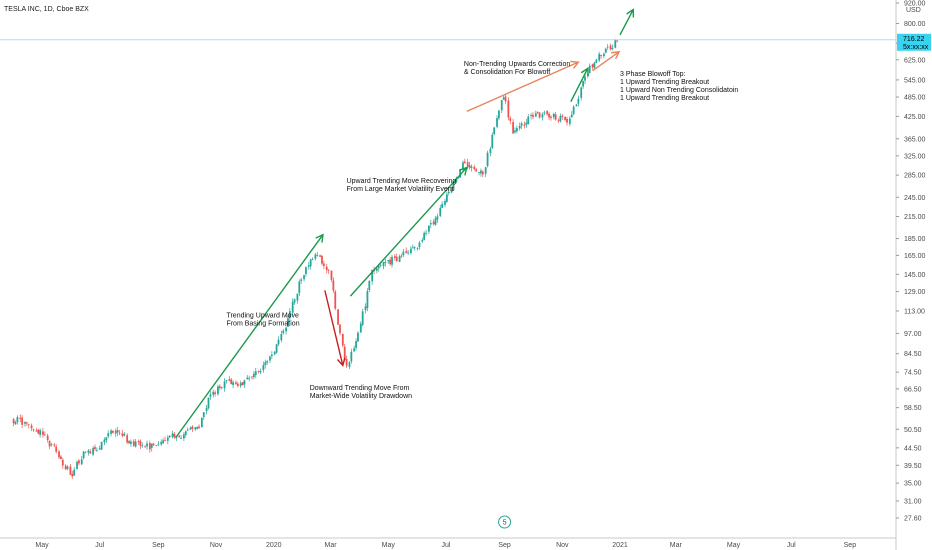 This screenshot has width=932, height=550. I want to click on currency-label: USD, so click(913, 10).